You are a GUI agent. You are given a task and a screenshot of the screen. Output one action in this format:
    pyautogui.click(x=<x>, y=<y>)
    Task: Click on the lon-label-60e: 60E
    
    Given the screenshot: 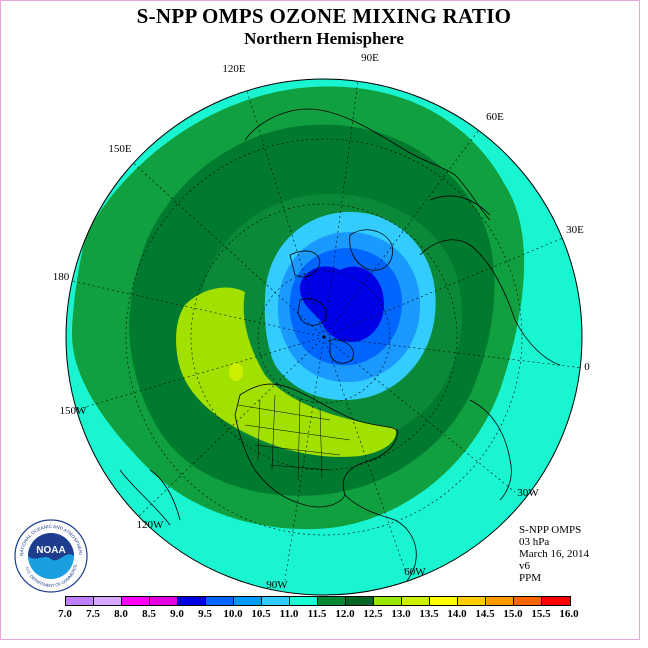 What is the action you would take?
    pyautogui.click(x=495, y=117)
    